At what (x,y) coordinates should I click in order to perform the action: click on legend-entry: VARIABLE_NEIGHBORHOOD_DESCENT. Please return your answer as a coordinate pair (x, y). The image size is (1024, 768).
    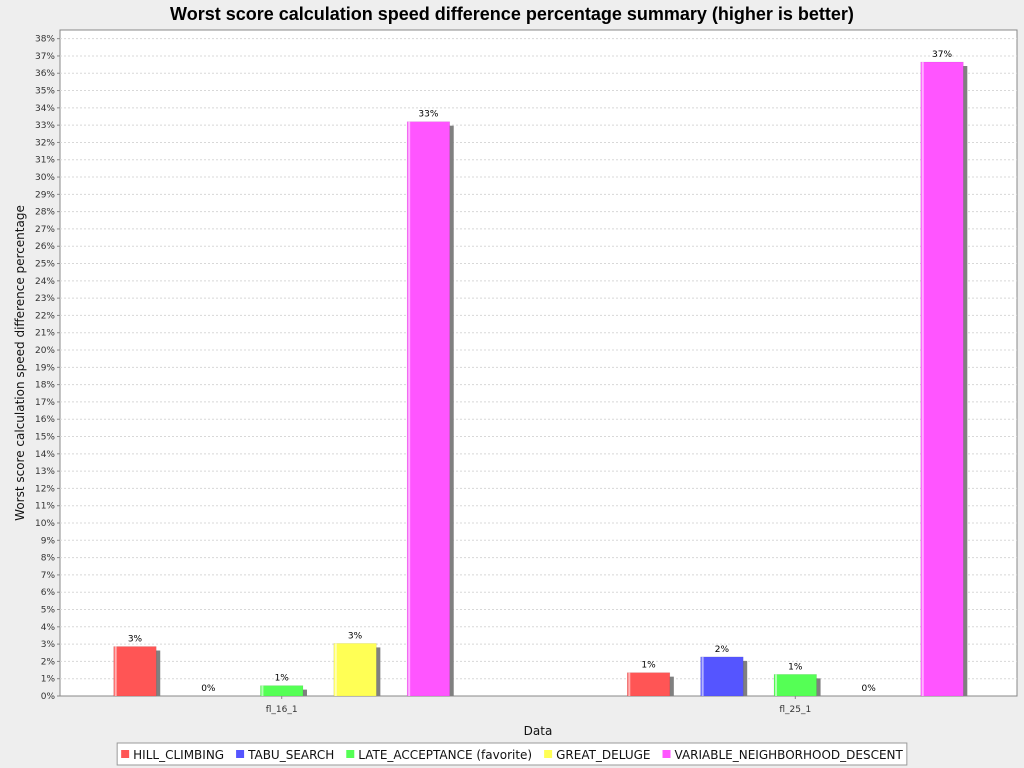
    Looking at the image, I should click on (789, 755).